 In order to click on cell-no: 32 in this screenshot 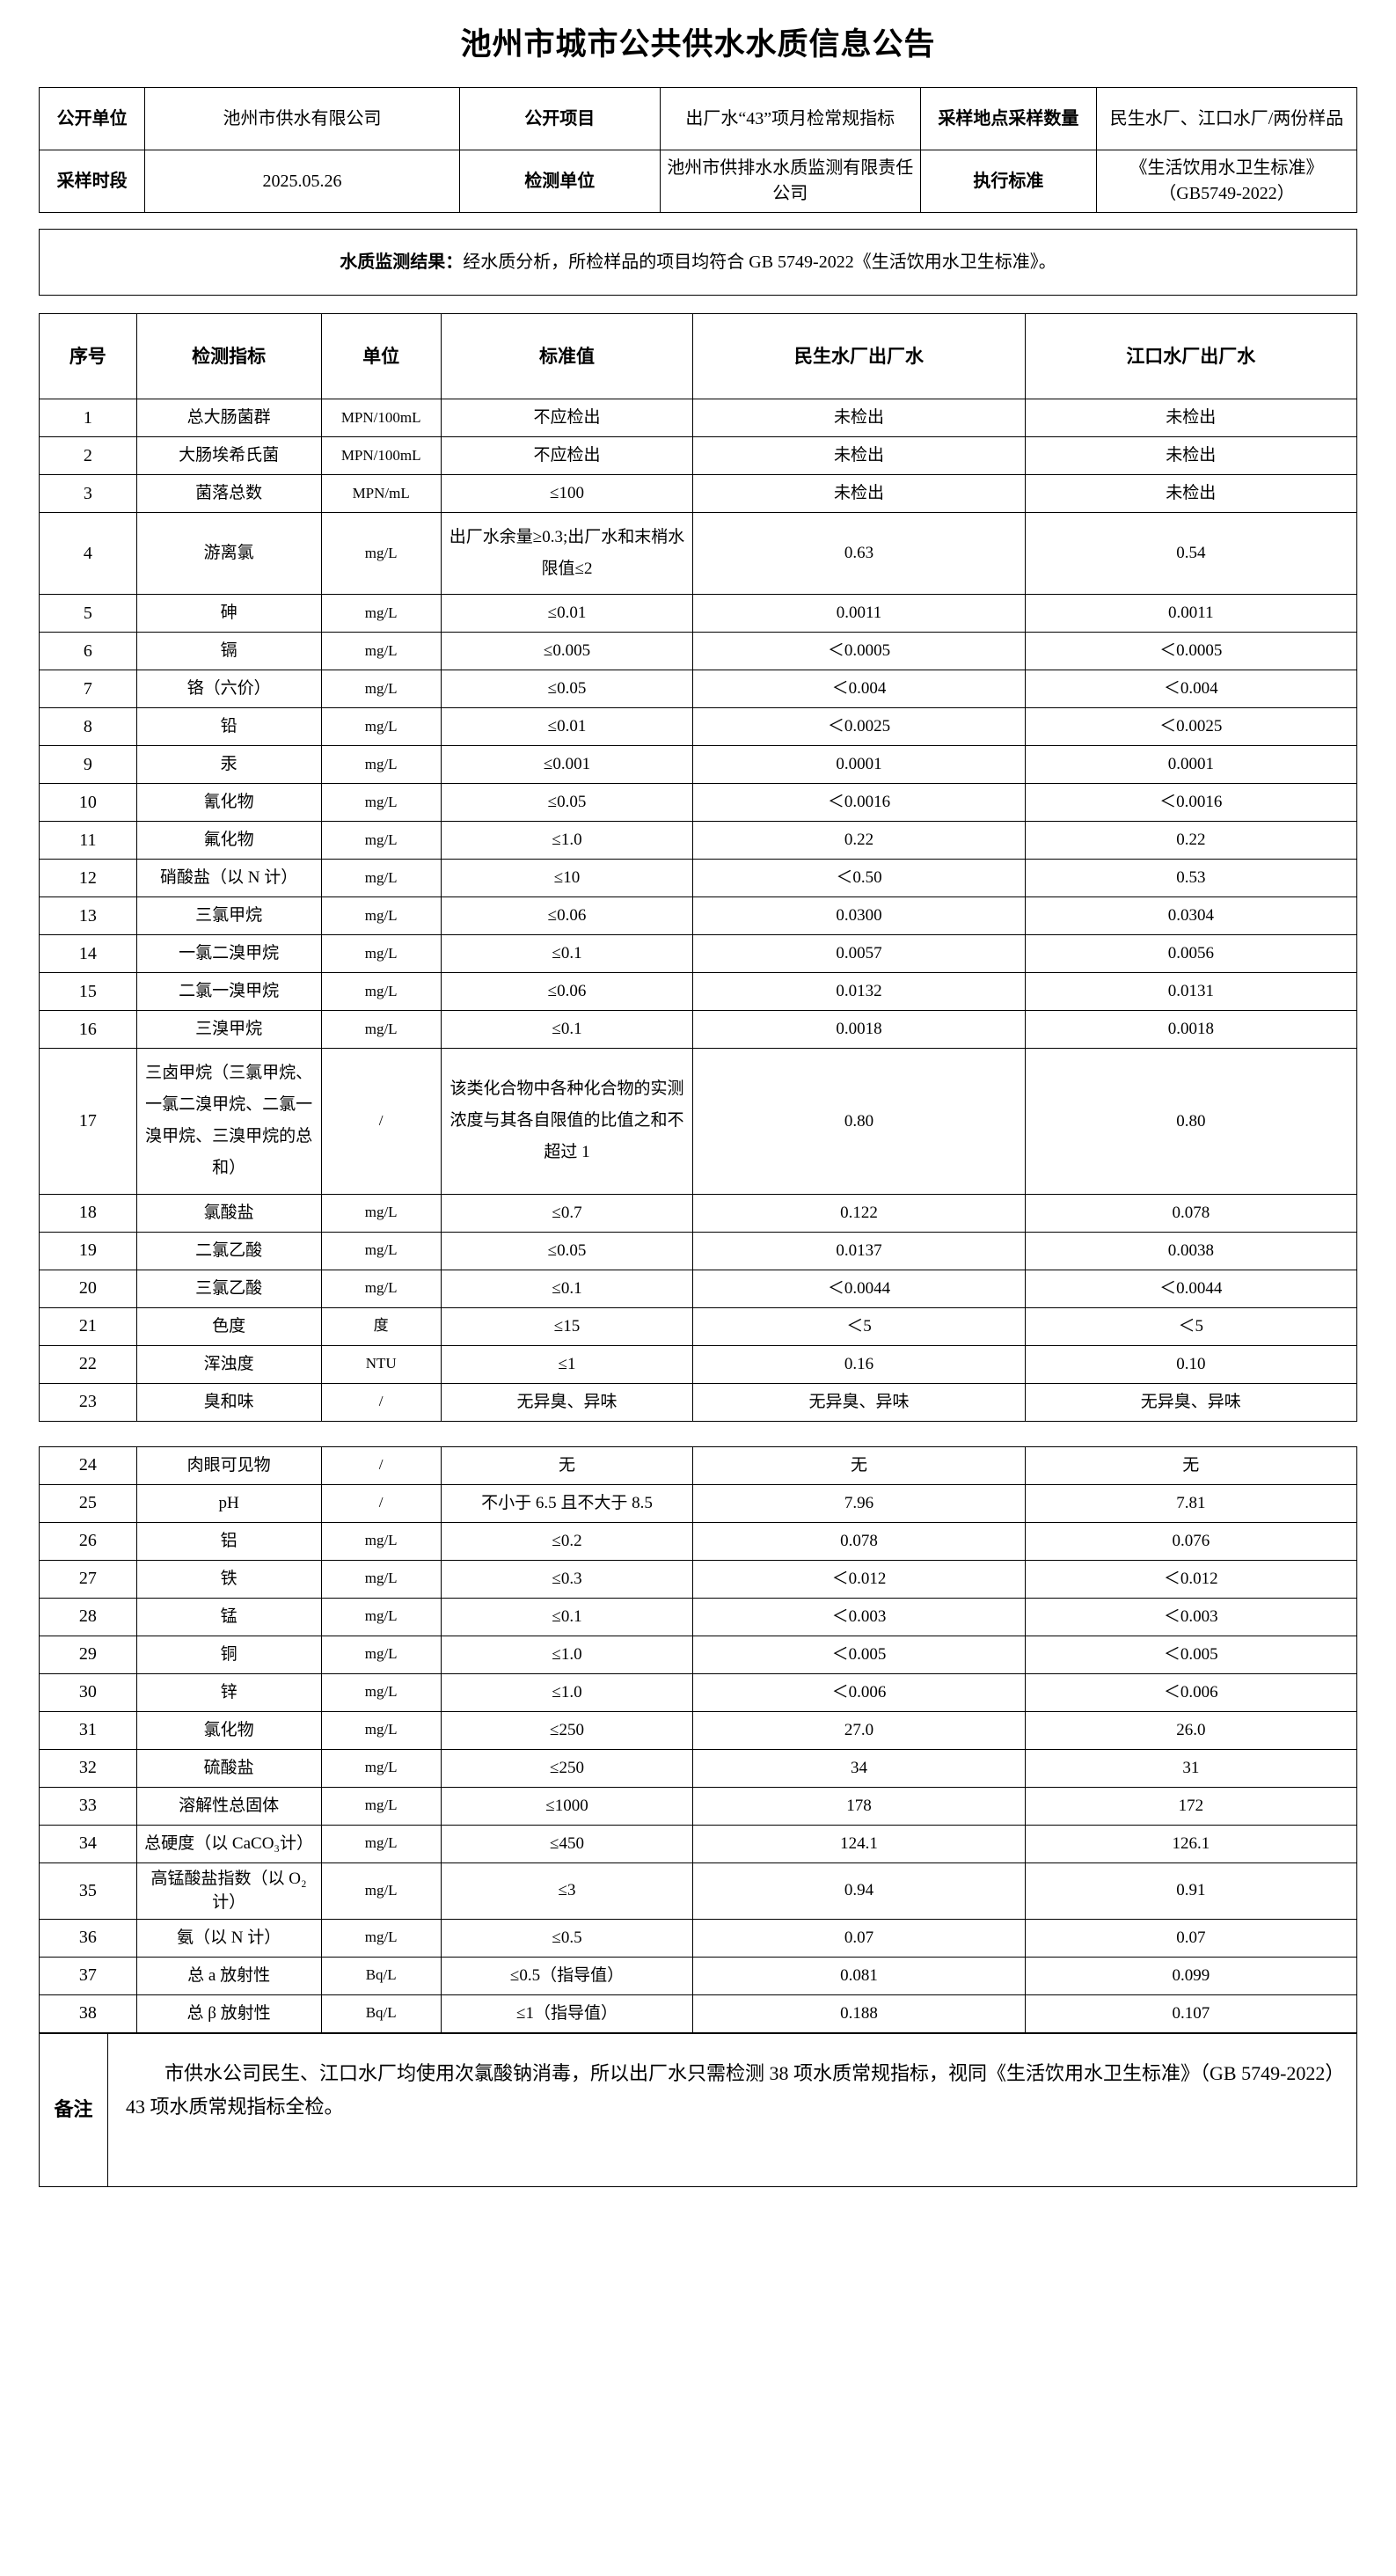, I will do `click(88, 1768)`.